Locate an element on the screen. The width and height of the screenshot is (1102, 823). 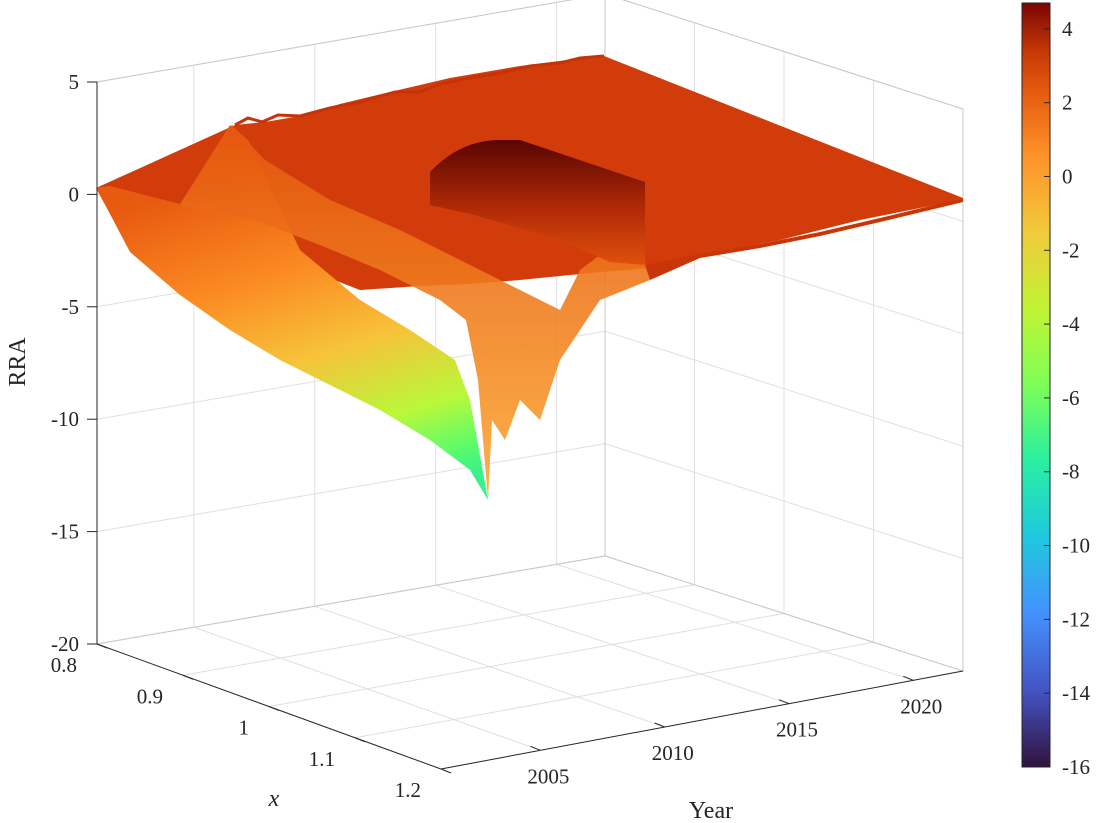
colorbar-tick-label: -16 is located at coordinates (1076, 767).